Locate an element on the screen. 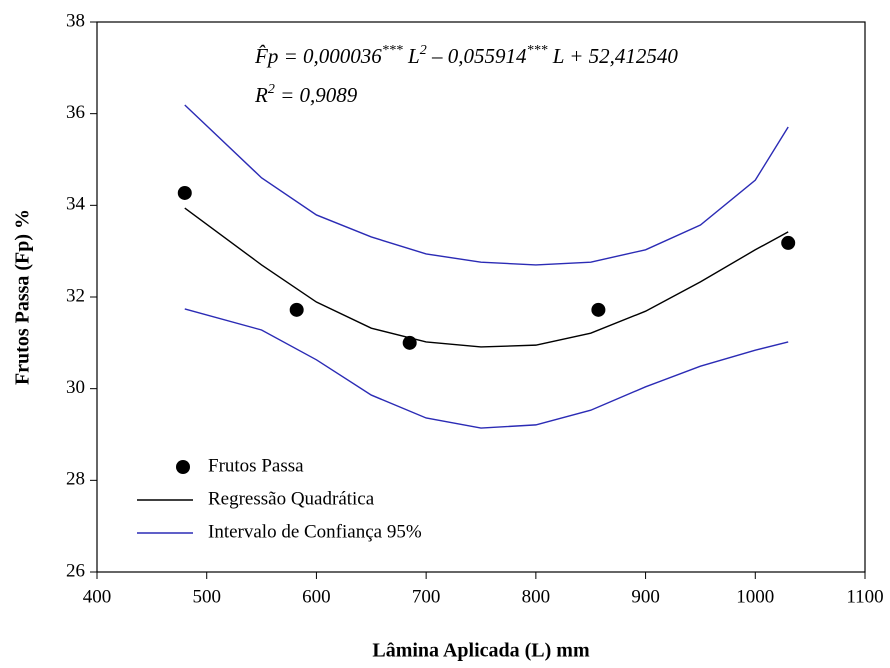  x-tick-label: 900 is located at coordinates (645, 596).